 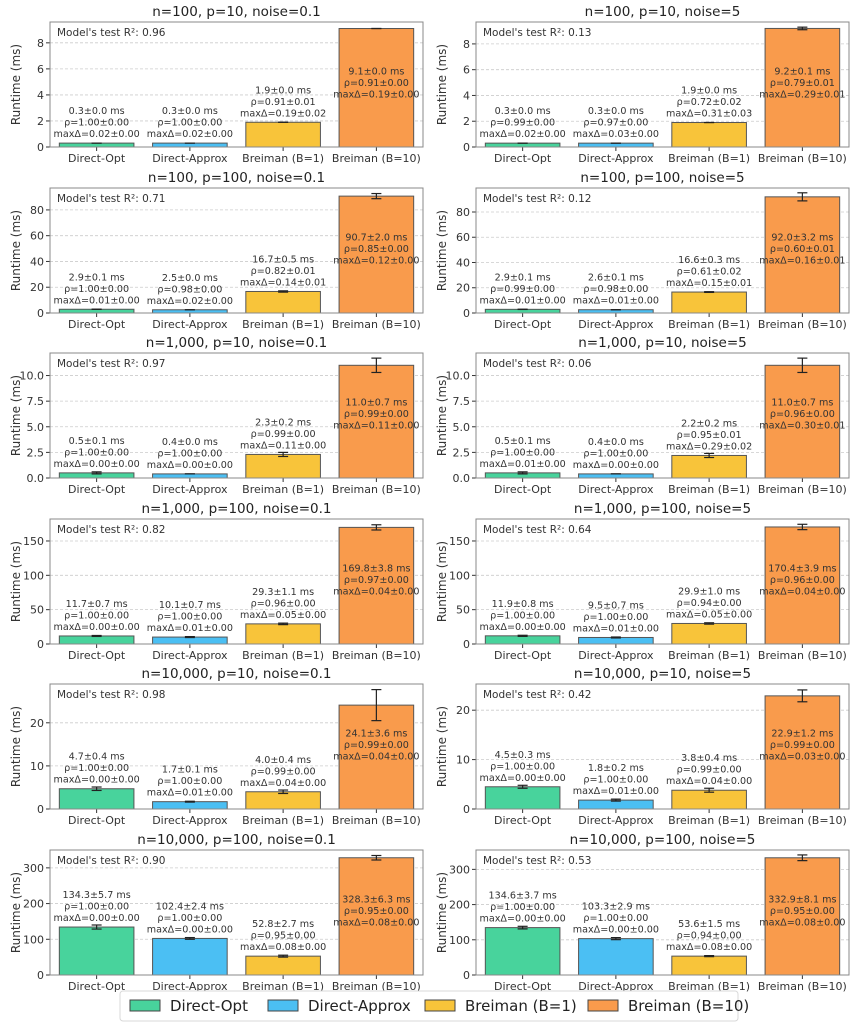 I want to click on bar-annotation: 332.9±8.1 ms, so click(x=802, y=900).